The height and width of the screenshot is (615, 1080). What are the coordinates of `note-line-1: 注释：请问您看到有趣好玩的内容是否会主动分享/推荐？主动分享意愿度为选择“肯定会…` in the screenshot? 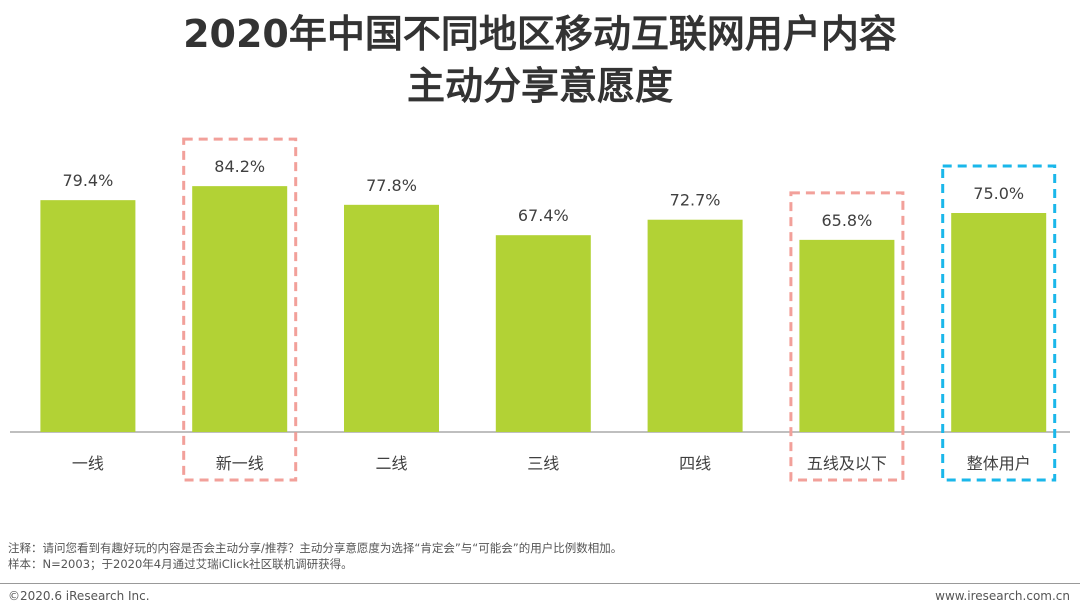 It's located at (315, 548).